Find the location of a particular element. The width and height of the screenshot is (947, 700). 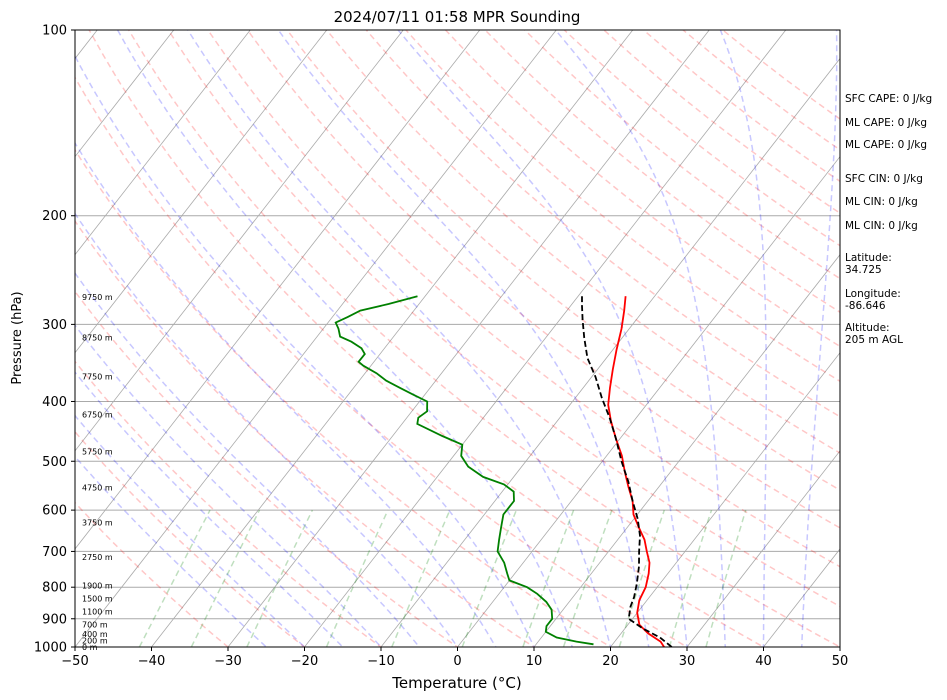

height-label: 3750 m is located at coordinates (97, 523).